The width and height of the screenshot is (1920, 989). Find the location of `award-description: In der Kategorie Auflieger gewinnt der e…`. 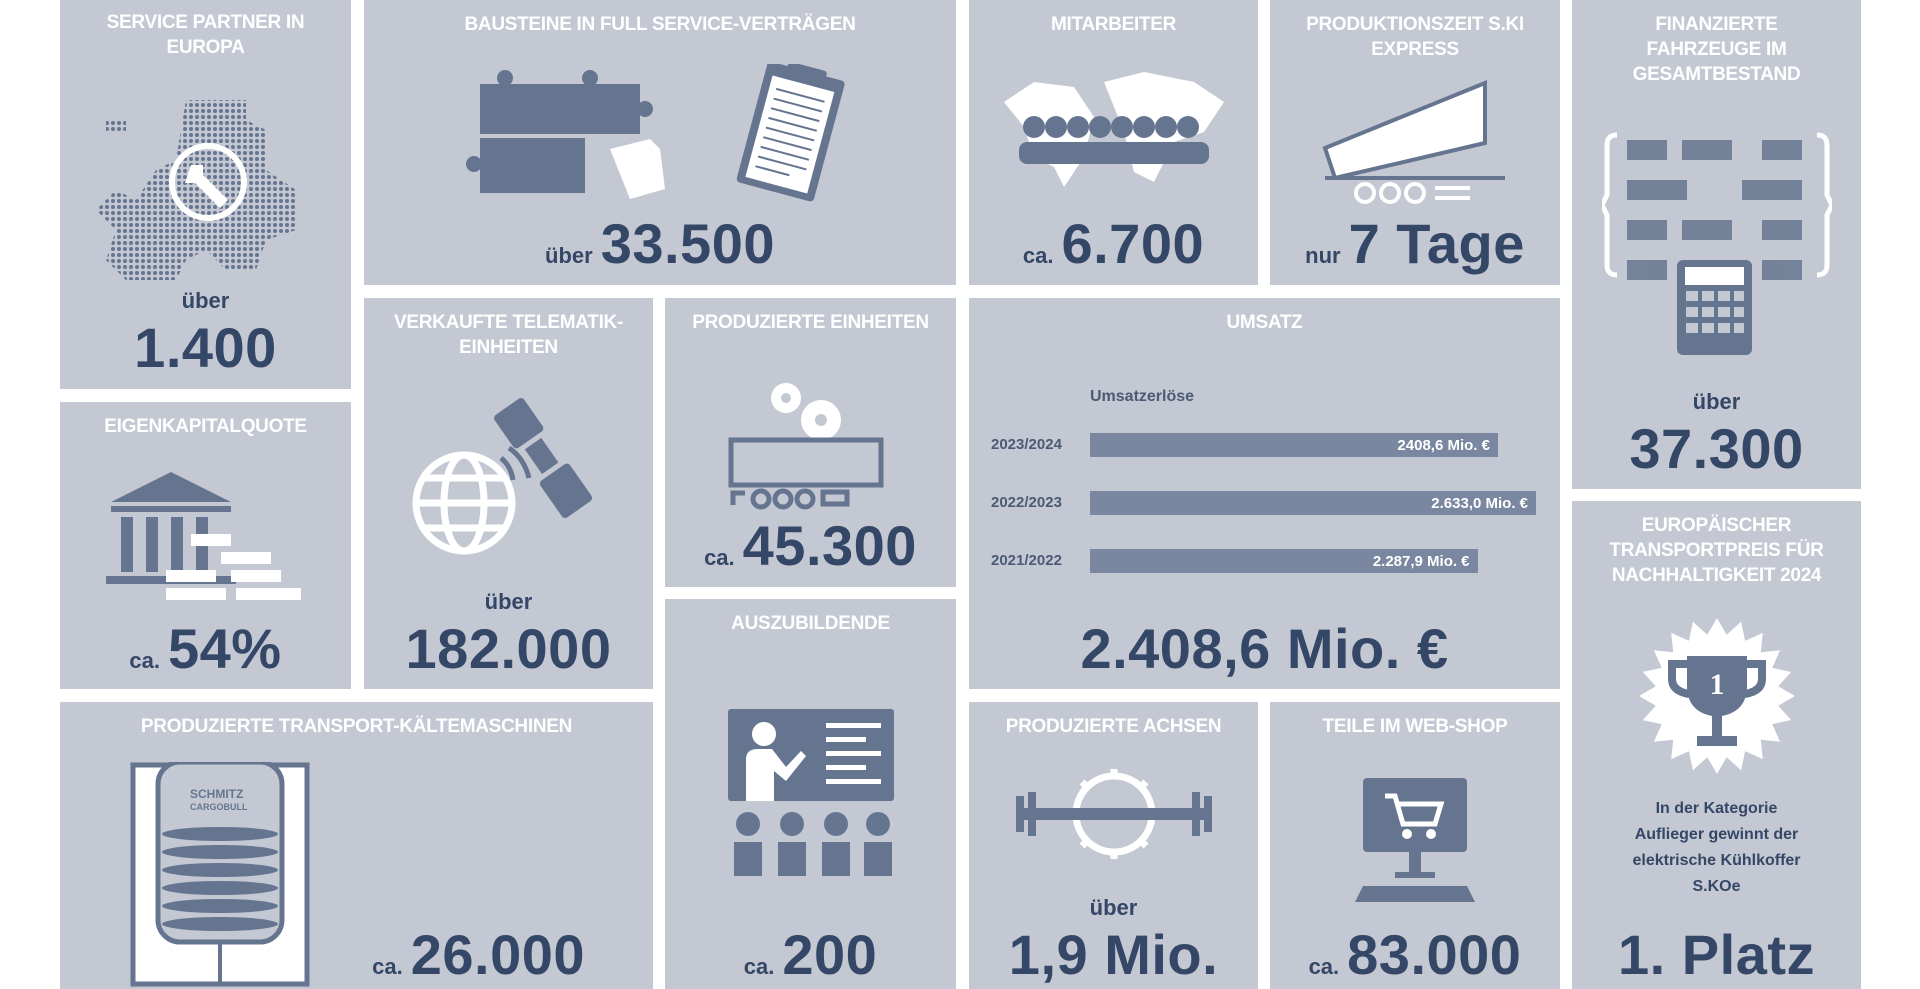

award-description: In der Kategorie Auflieger gewinnt der e… is located at coordinates (1716, 847).